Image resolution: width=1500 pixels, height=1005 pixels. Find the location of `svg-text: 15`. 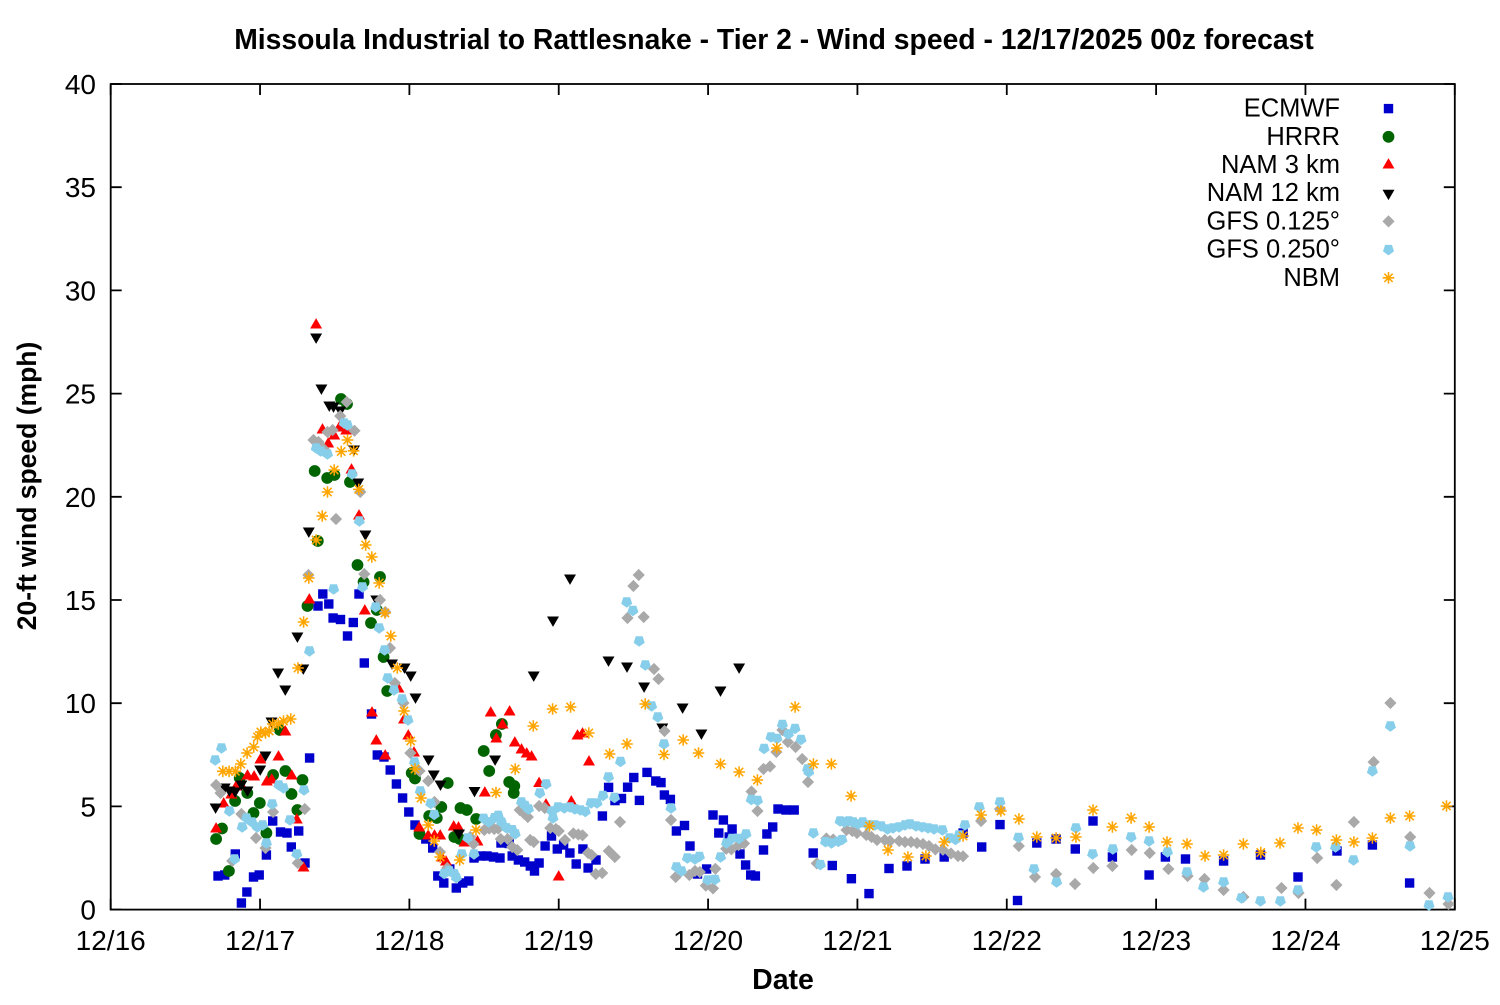

svg-text: 15 is located at coordinates (80, 600).